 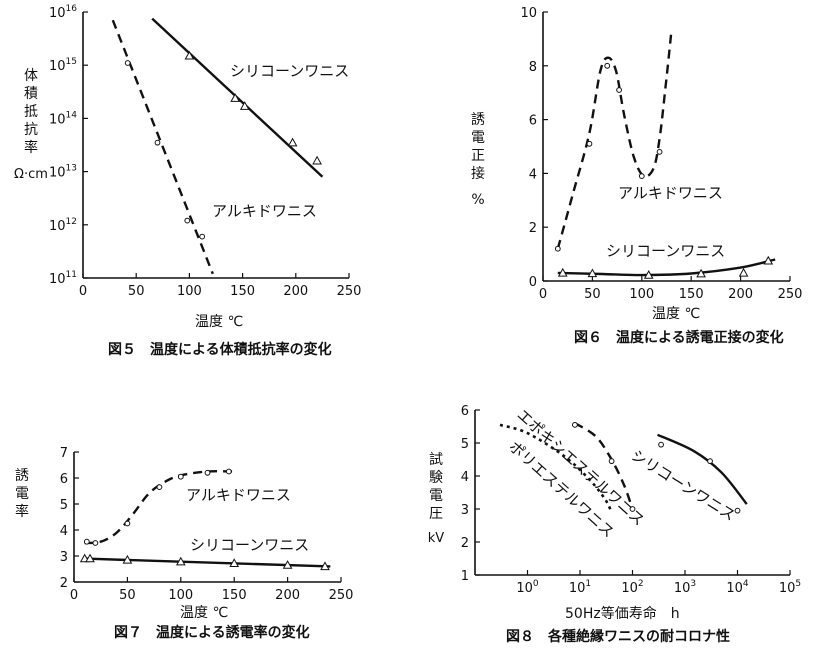 I want to click on fig8-ylabel-char: 圧, so click(x=436, y=514).